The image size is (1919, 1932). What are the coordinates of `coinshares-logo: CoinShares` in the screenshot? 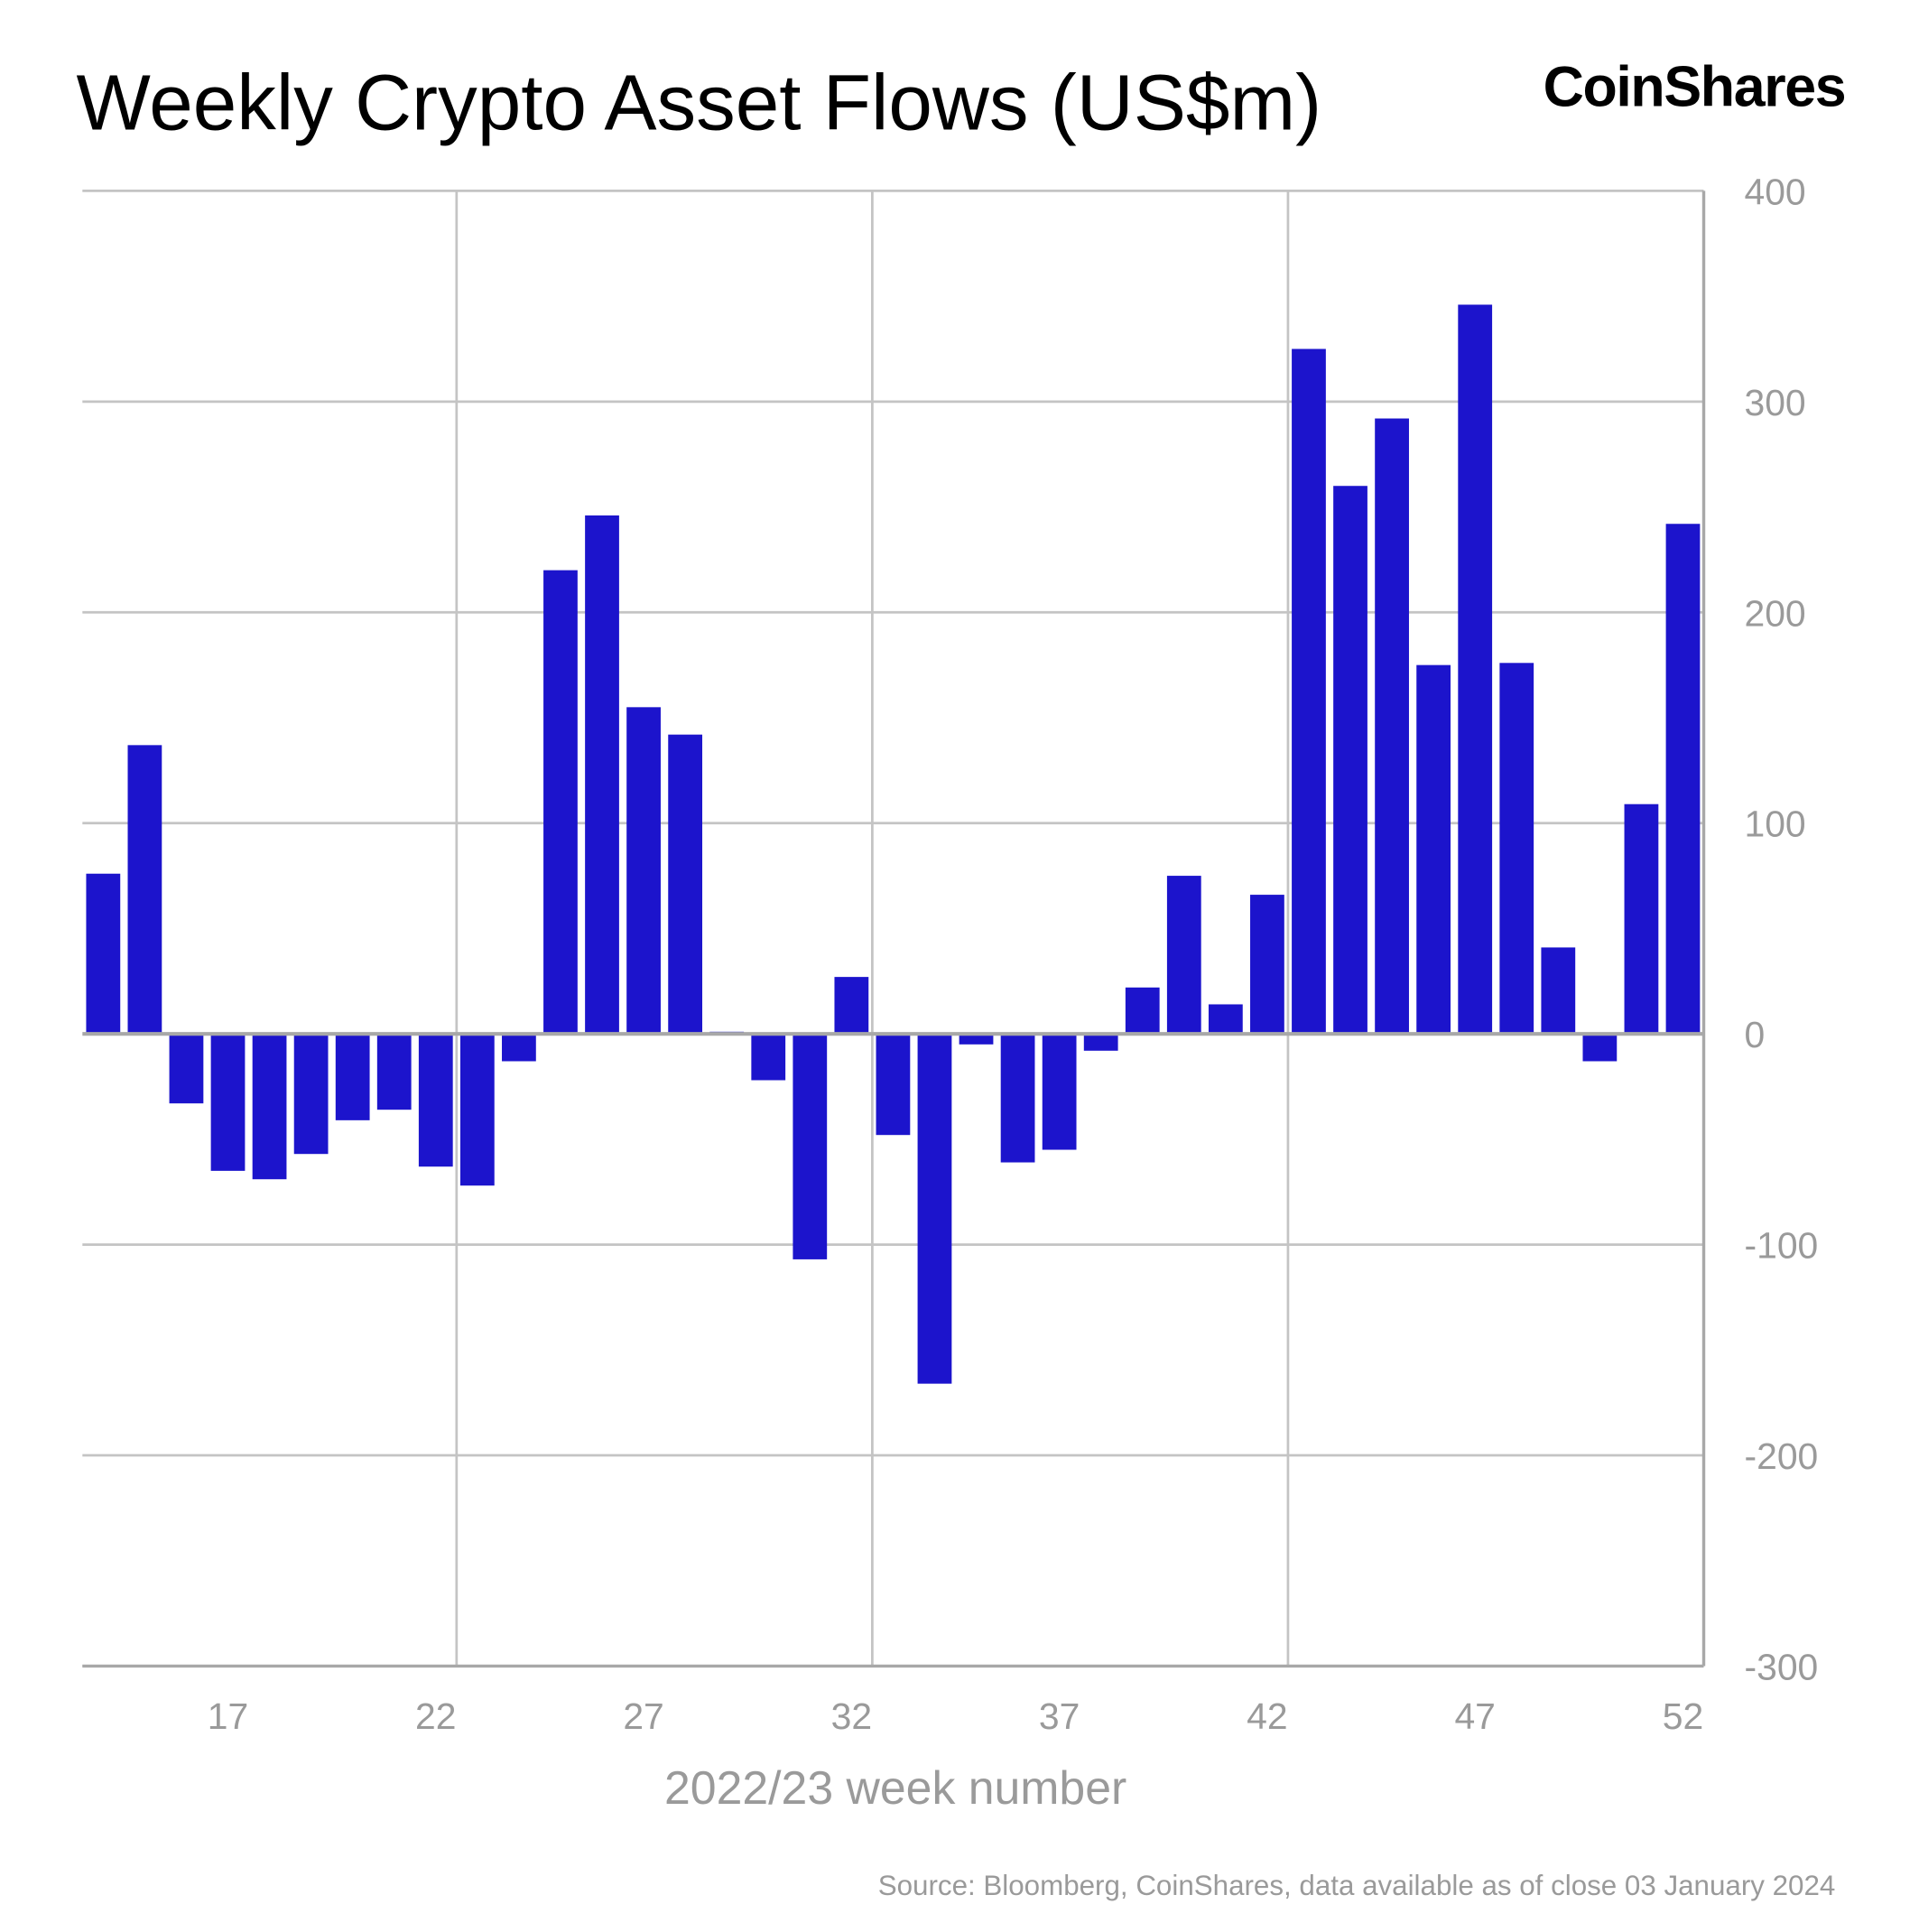 It's located at (1695, 86).